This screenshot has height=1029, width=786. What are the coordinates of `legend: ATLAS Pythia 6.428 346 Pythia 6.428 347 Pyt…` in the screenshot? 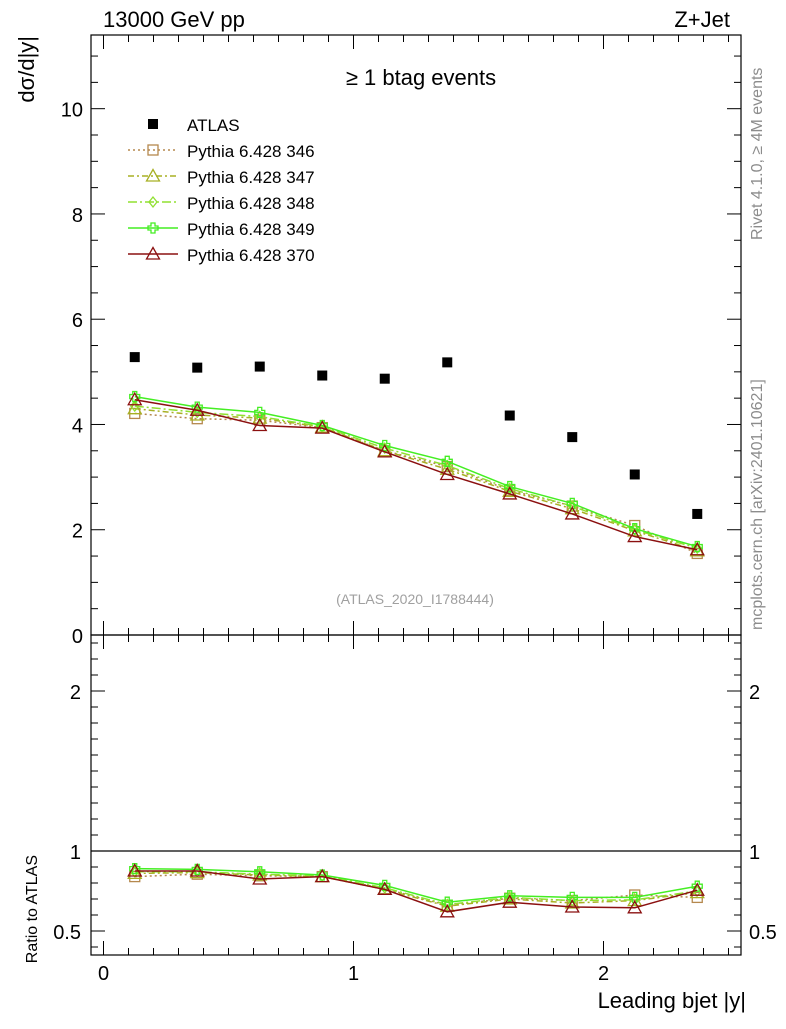 It's located at (221, 190).